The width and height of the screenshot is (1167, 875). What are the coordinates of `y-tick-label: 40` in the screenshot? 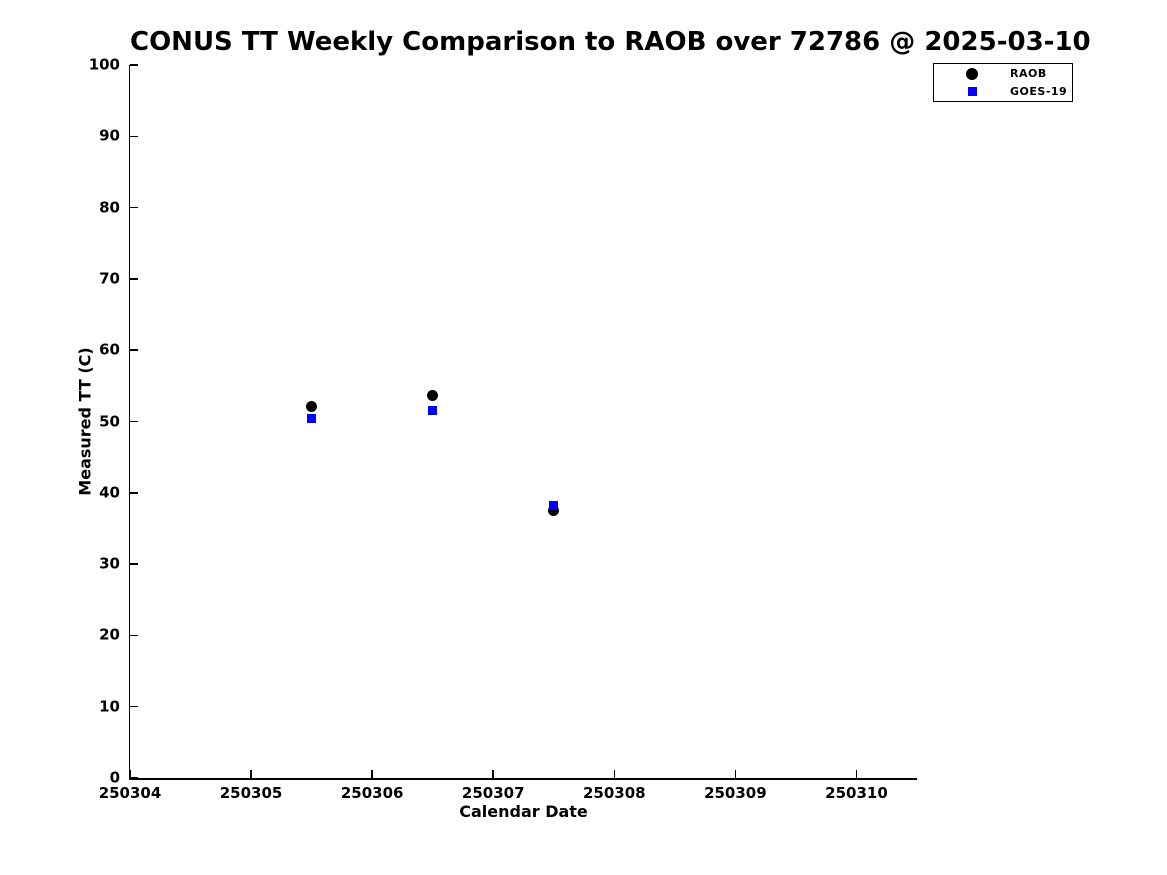 It's located at (109, 492).